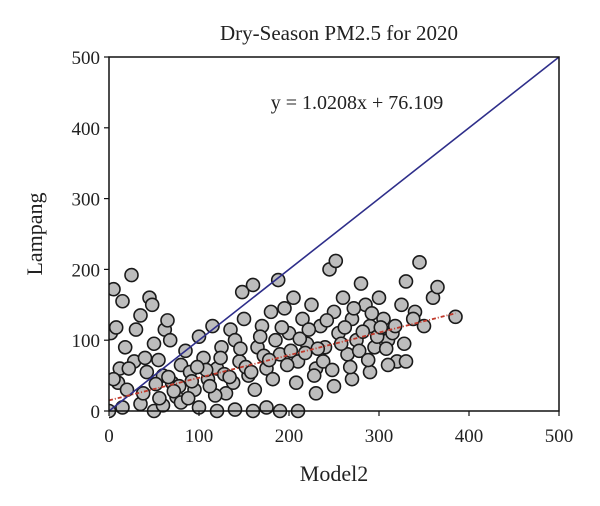 Image resolution: width=600 pixels, height=506 pixels. What do you see at coordinates (86, 129) in the screenshot?
I see `y-tick-label: 400` at bounding box center [86, 129].